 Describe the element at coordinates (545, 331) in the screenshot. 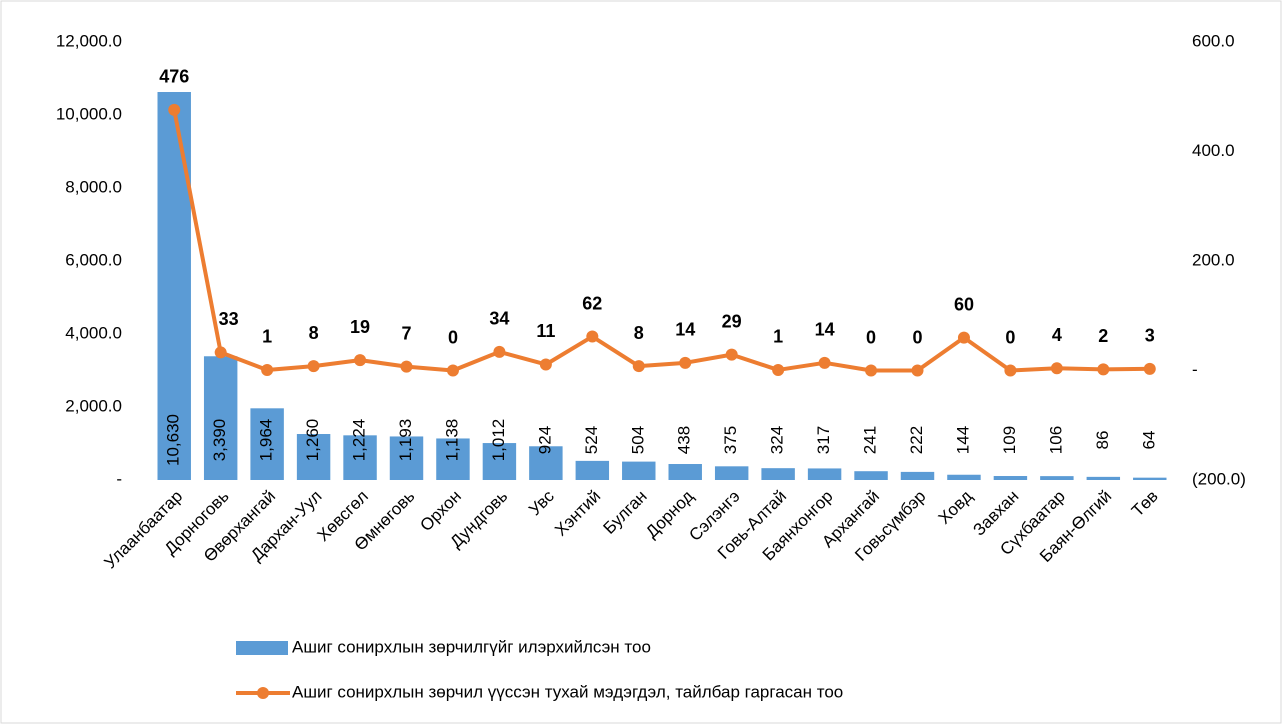

I see `line-value-label: 11` at that location.